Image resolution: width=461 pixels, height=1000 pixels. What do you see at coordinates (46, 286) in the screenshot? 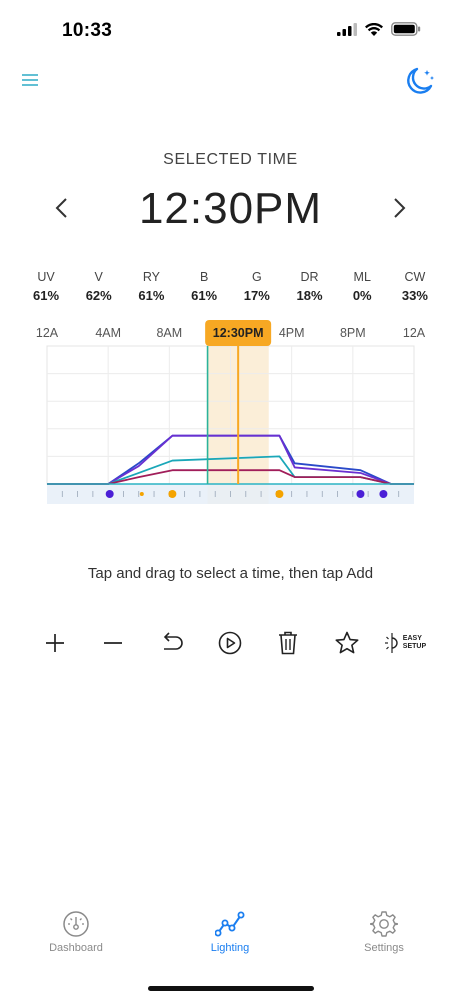
I see `channel-uv: UV 61%` at bounding box center [46, 286].